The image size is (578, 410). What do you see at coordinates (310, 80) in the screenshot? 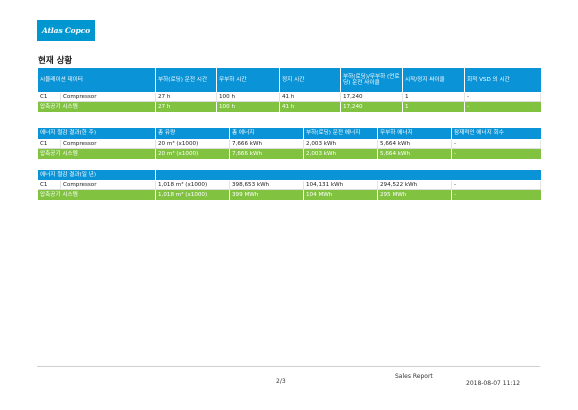
I see `header-cell: 정지 시간` at bounding box center [310, 80].